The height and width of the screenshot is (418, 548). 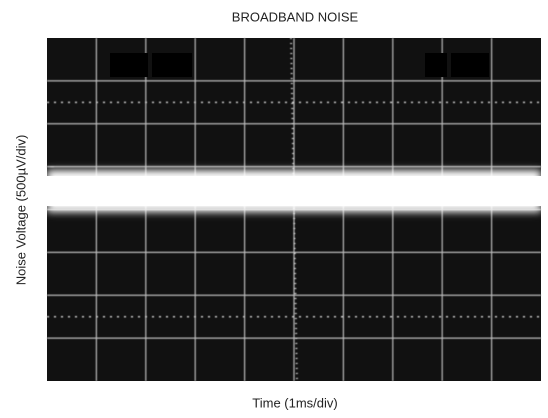 I want to click on noise-trace-core, so click(x=294, y=191).